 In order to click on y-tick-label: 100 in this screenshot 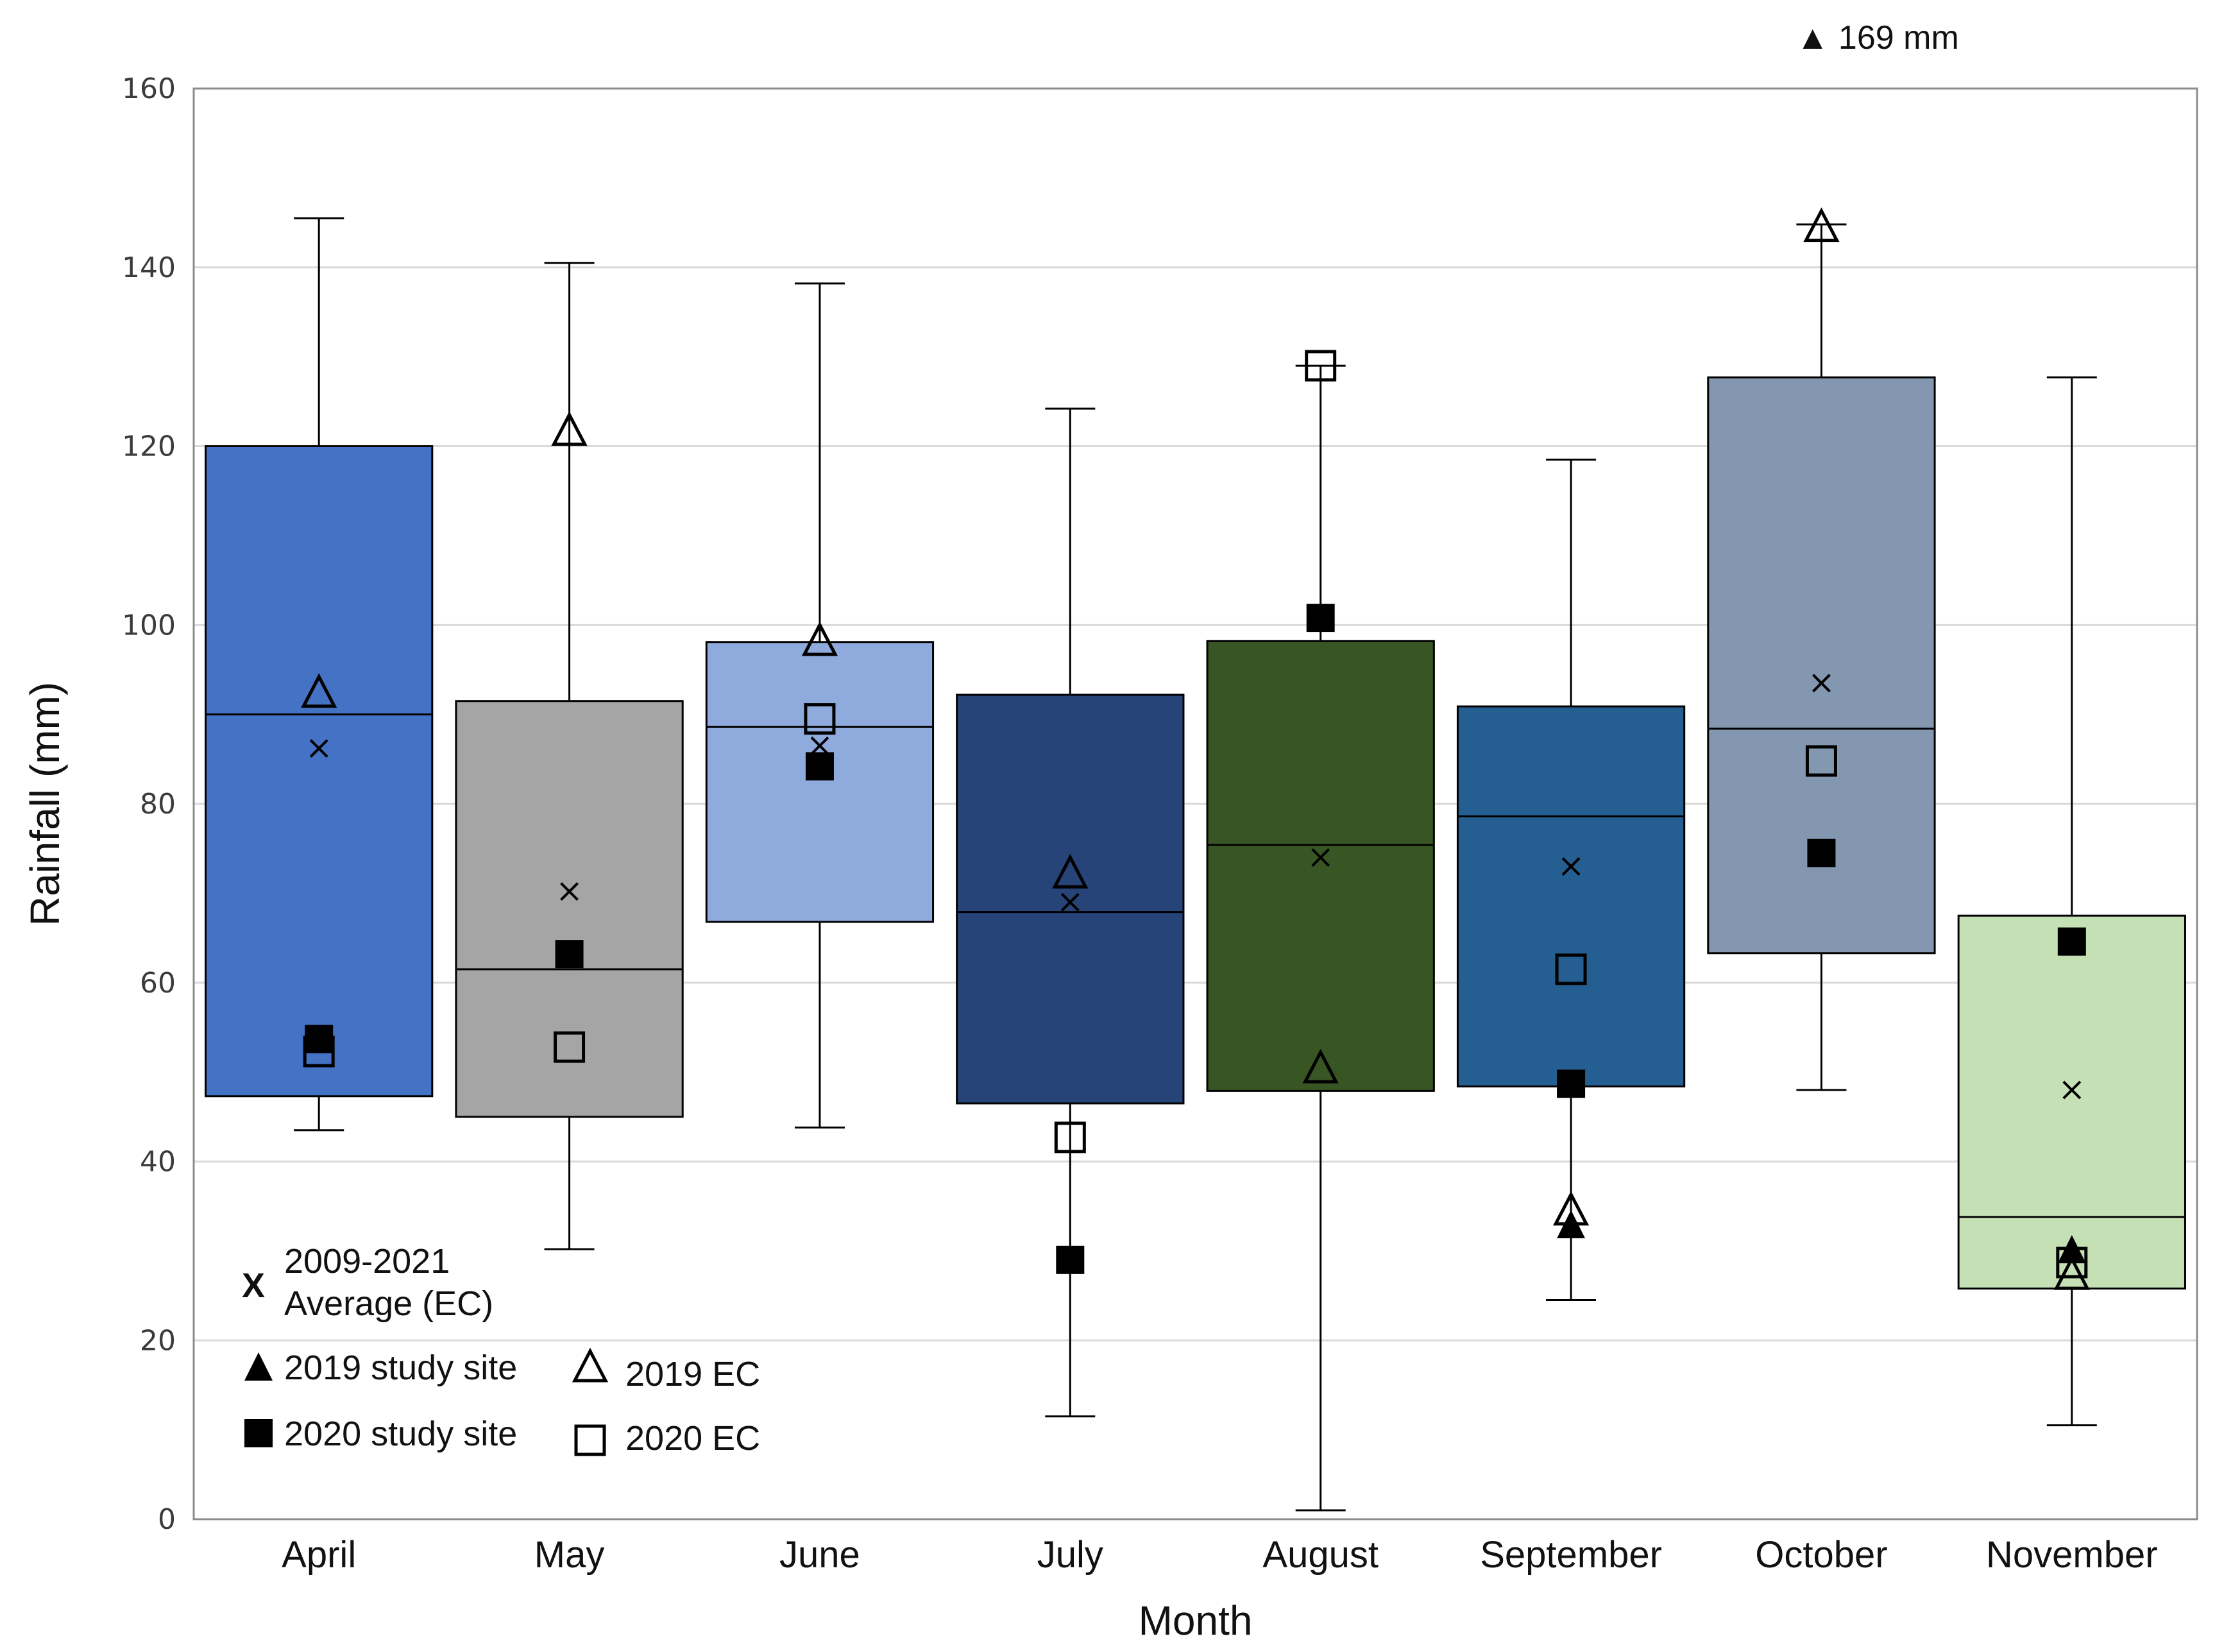, I will do `click(149, 625)`.